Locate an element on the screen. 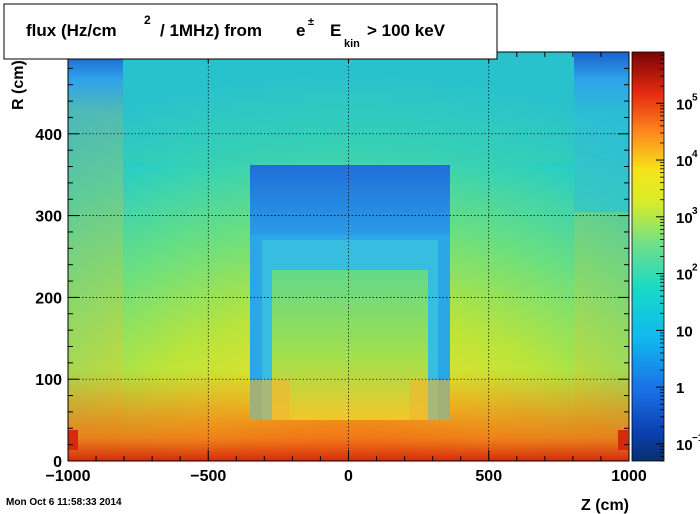 This screenshot has width=700, height=514. colorbar-tick-label: 1 is located at coordinates (680, 388).